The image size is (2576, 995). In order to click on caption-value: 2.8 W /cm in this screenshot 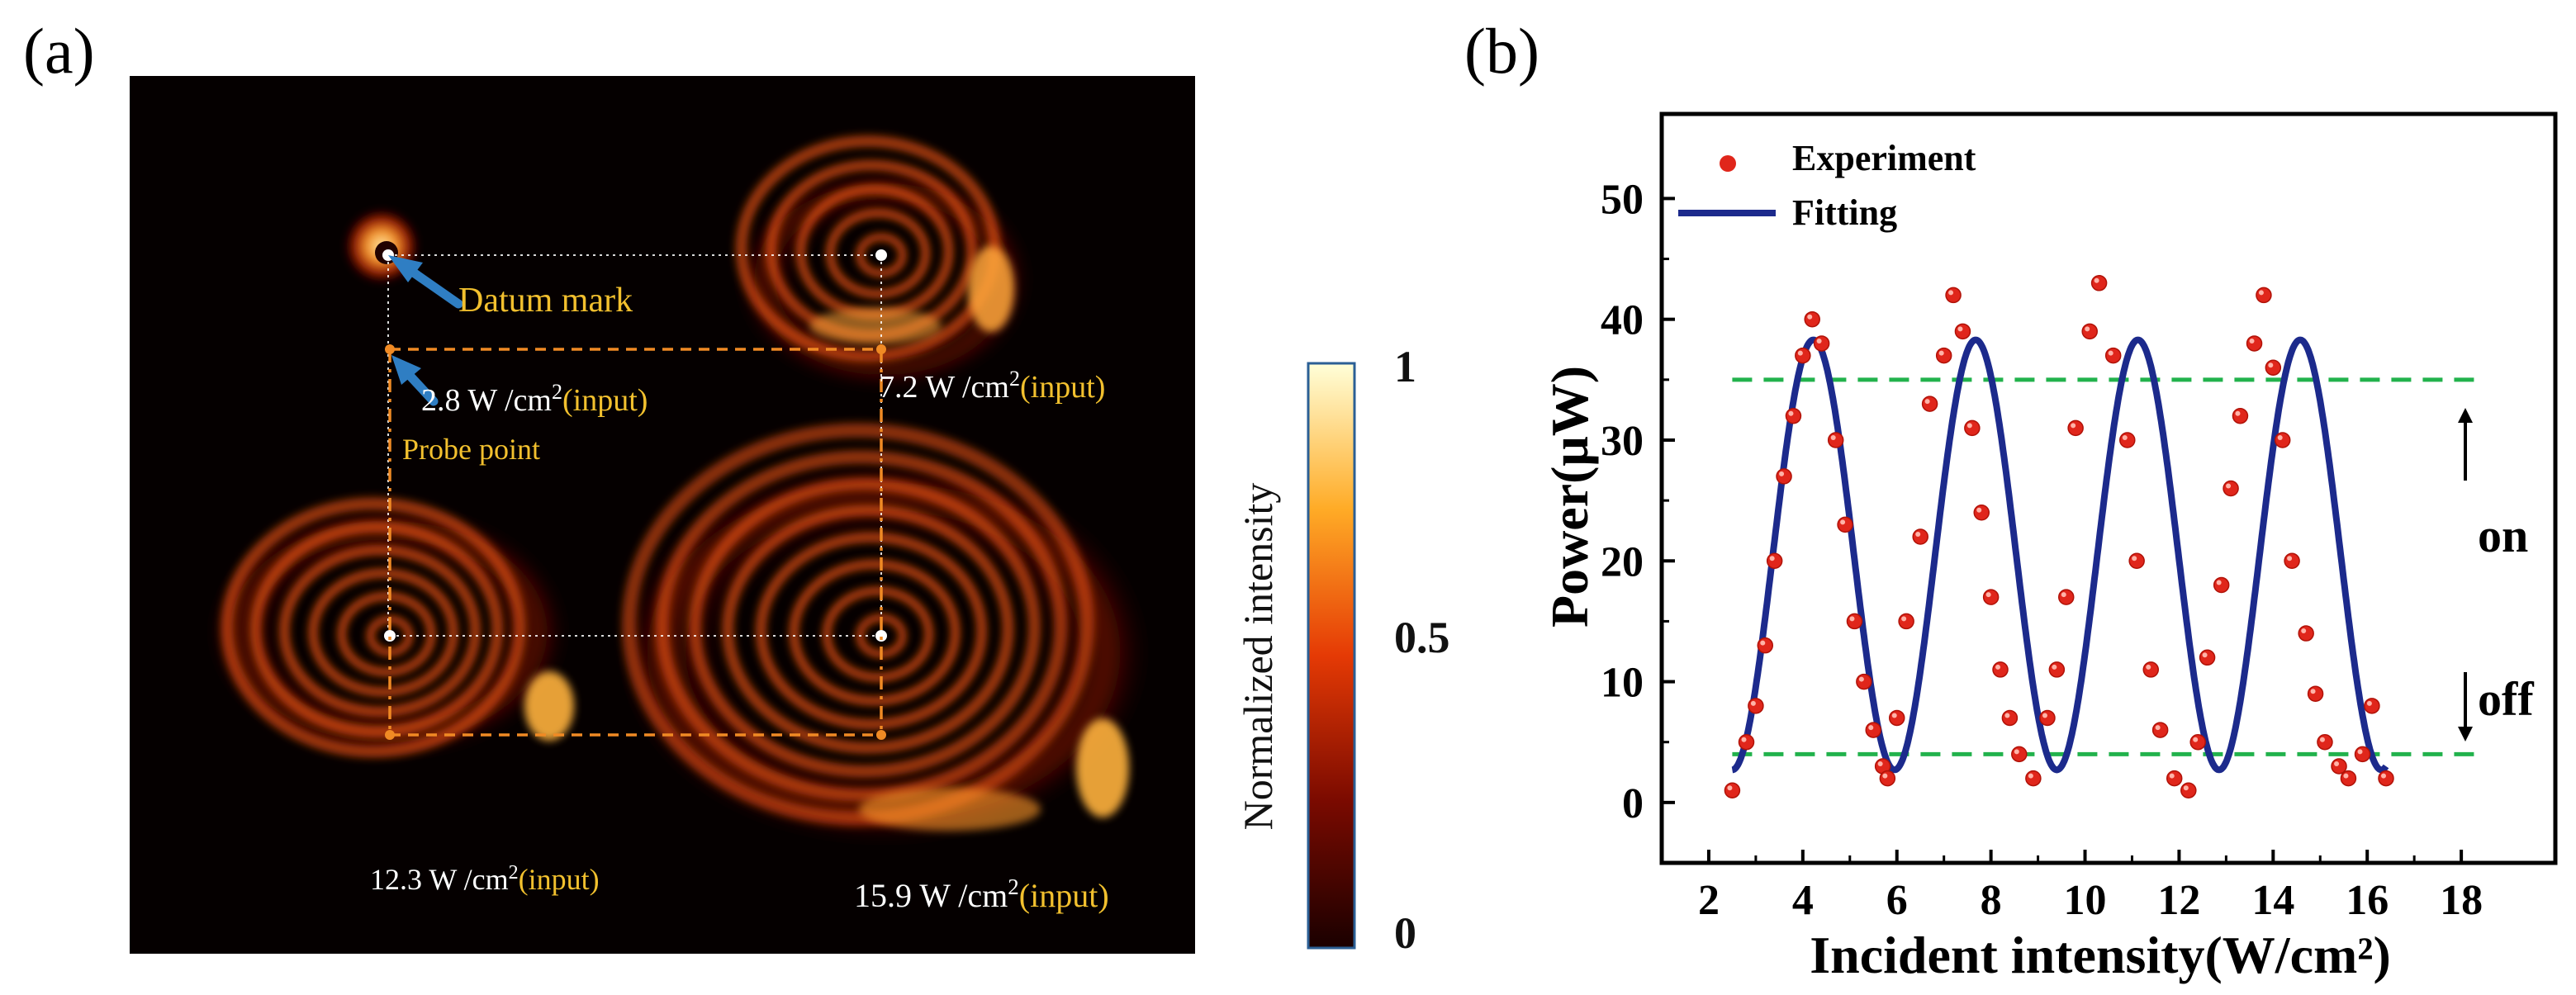, I will do `click(487, 400)`.